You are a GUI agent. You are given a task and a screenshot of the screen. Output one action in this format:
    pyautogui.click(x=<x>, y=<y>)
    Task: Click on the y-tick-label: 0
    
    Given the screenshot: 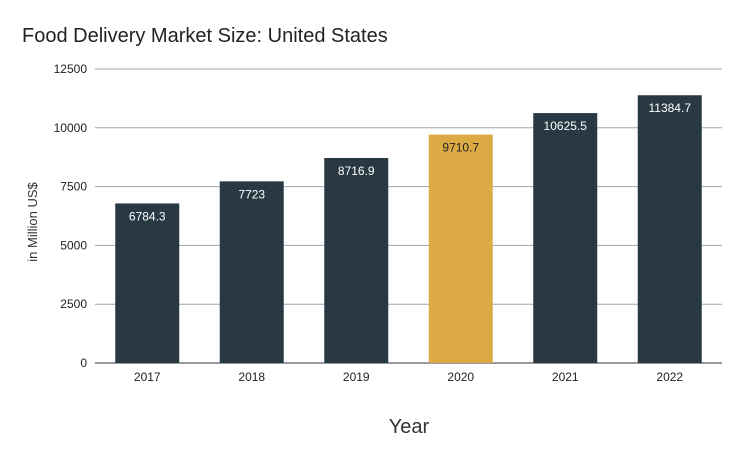 What is the action you would take?
    pyautogui.click(x=83, y=363)
    